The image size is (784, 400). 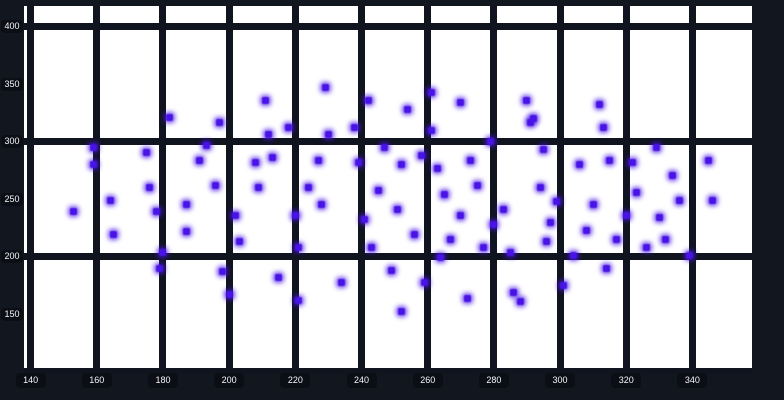 I want to click on x-tick-label: 300, so click(x=560, y=380).